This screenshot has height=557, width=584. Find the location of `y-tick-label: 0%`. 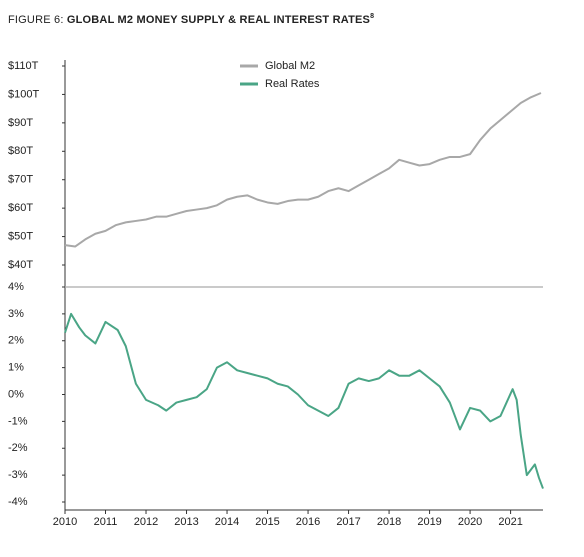

y-tick-label: 0% is located at coordinates (16, 394).